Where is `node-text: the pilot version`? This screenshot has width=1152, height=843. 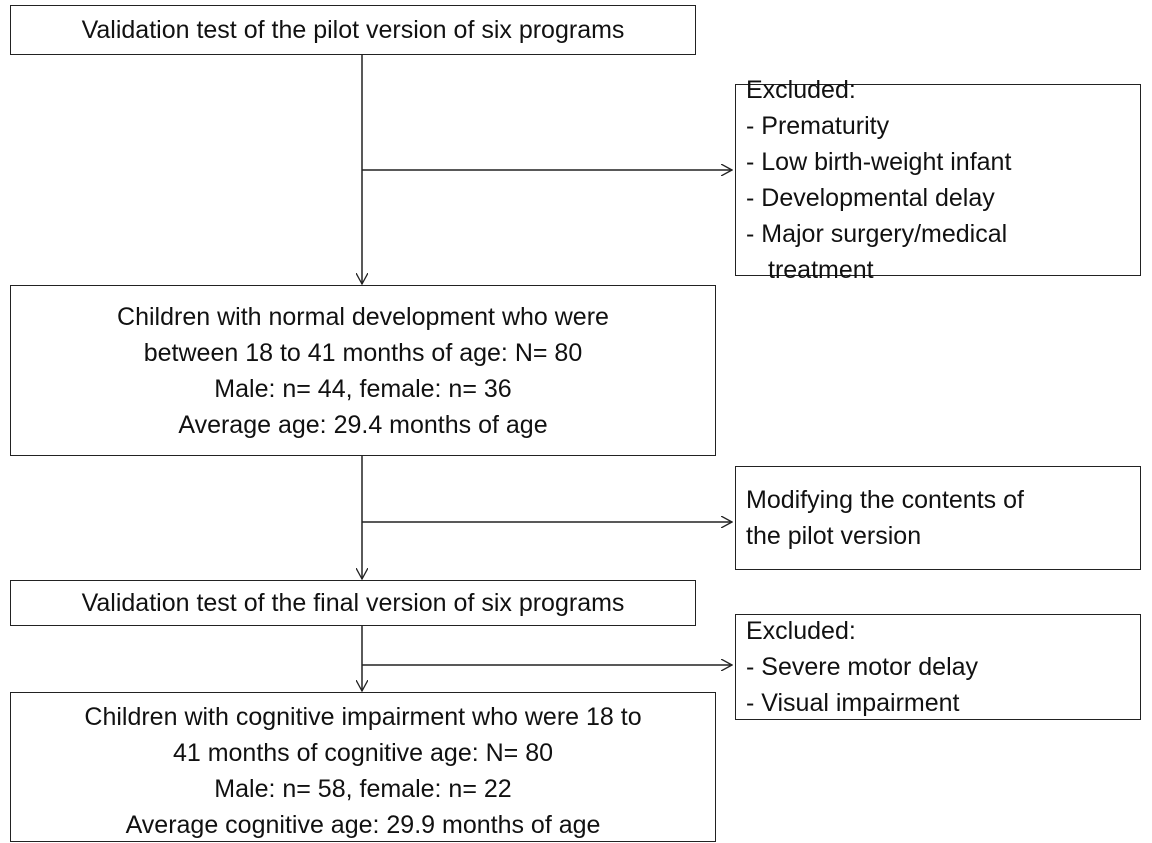
node-text: the pilot version is located at coordinates (834, 536).